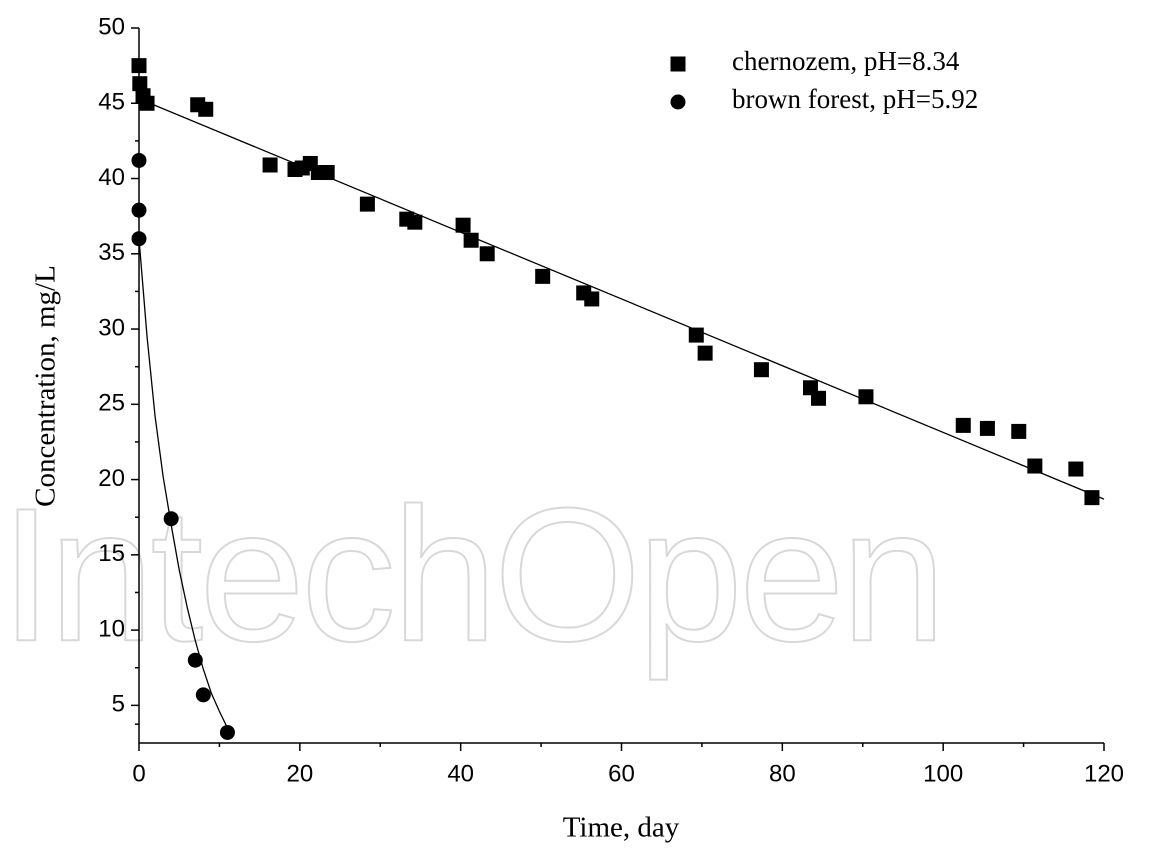  What do you see at coordinates (111, 102) in the screenshot?
I see `y-tick-label: 45` at bounding box center [111, 102].